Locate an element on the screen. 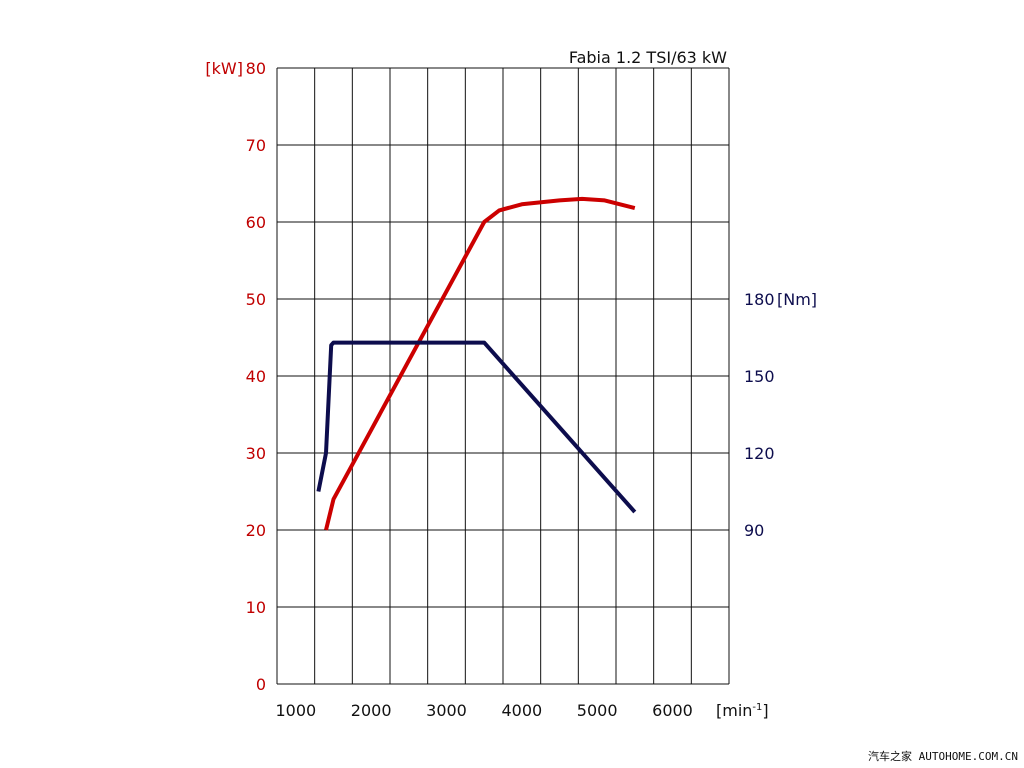 This screenshot has width=1024, height=768. y-left-tick-label: 80 is located at coordinates (256, 68).